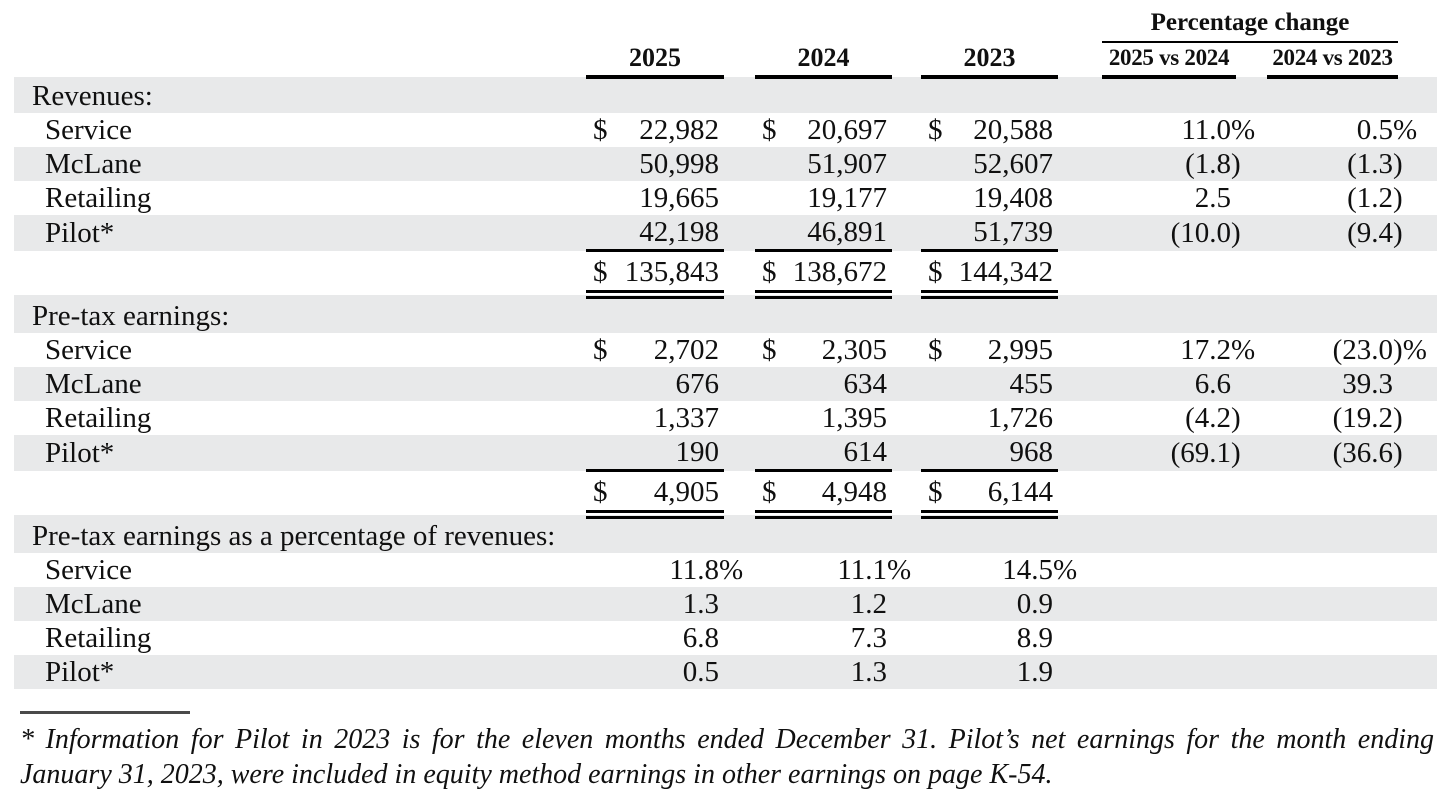  What do you see at coordinates (1363, 350) in the screenshot?
I see `value: (23.0` at bounding box center [1363, 350].